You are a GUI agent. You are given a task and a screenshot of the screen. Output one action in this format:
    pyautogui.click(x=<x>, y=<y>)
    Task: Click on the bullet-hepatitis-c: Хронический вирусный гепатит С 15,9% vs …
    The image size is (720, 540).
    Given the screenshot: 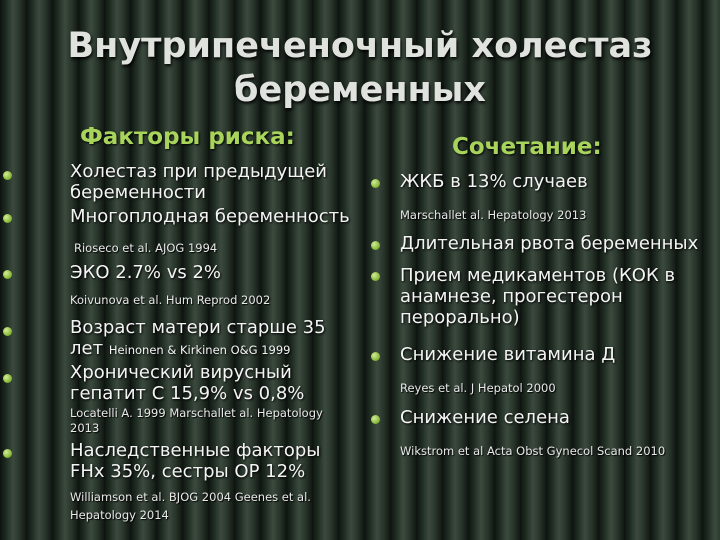 What is the action you would take?
    pyautogui.click(x=187, y=383)
    